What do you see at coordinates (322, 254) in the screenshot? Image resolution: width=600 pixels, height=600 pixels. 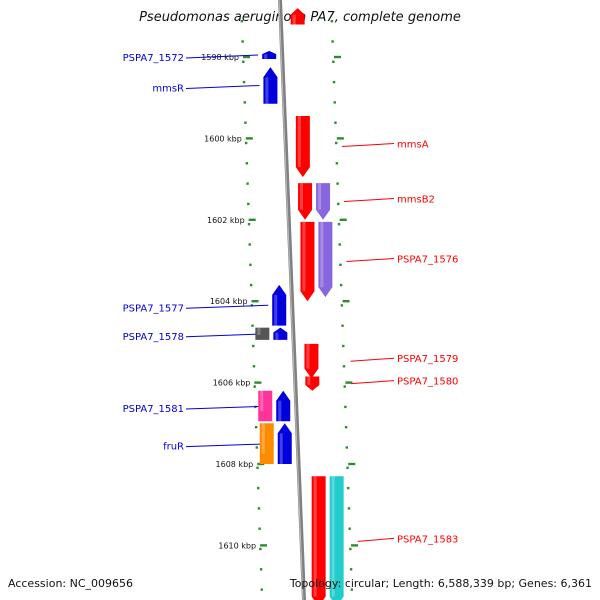 I see `gene-shine-PSPA7_1576-pair` at bounding box center [322, 254].